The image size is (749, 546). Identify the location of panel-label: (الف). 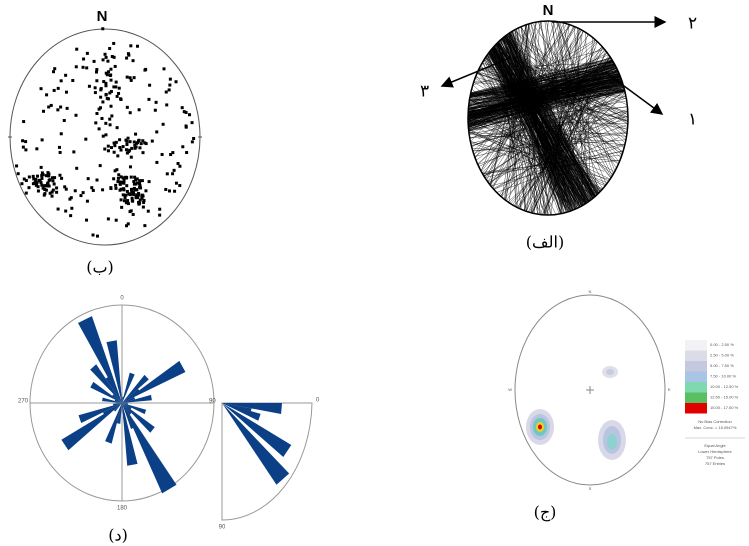
(545, 242).